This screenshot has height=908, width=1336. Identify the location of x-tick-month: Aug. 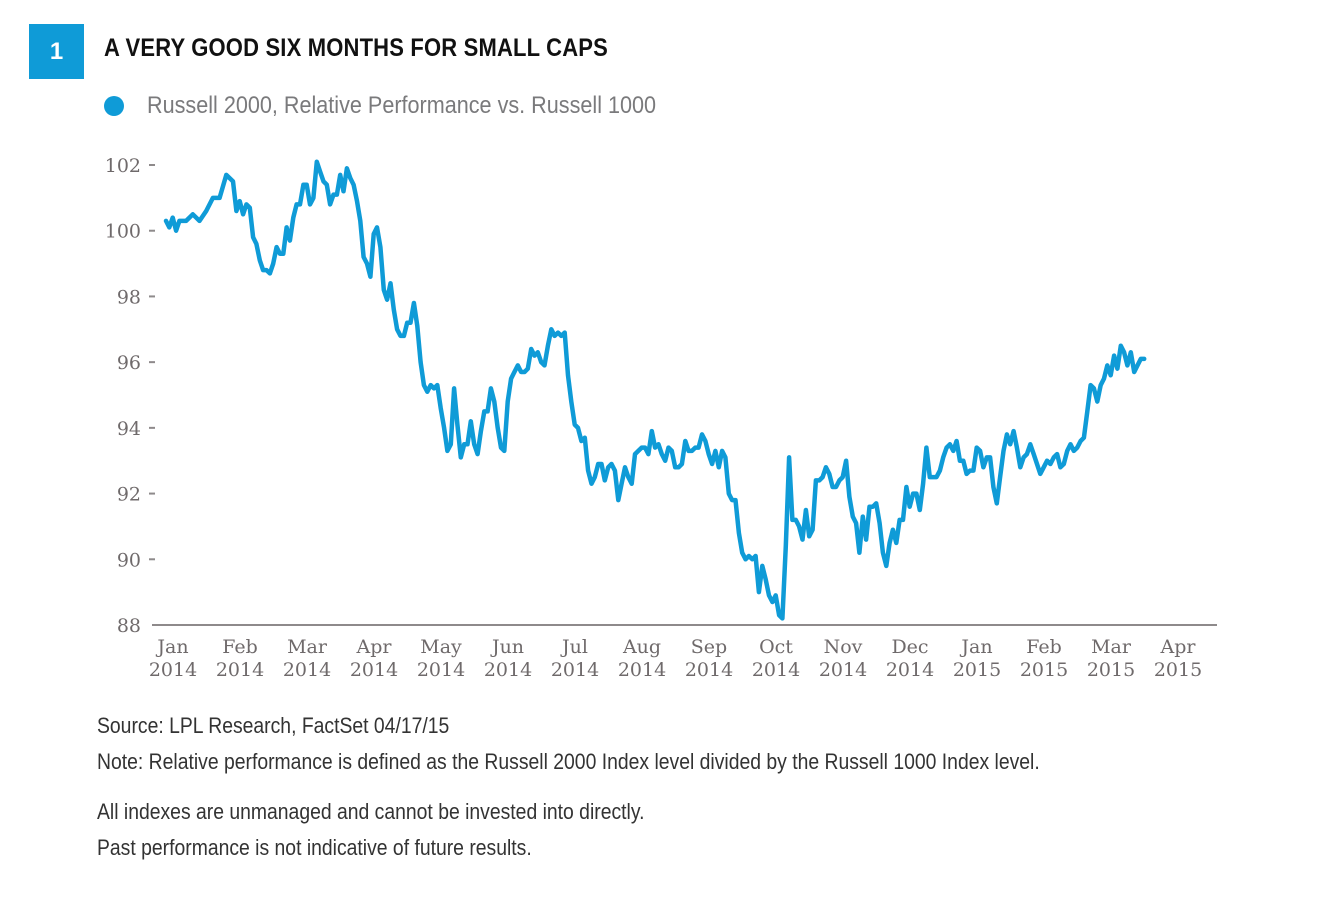
(641, 647).